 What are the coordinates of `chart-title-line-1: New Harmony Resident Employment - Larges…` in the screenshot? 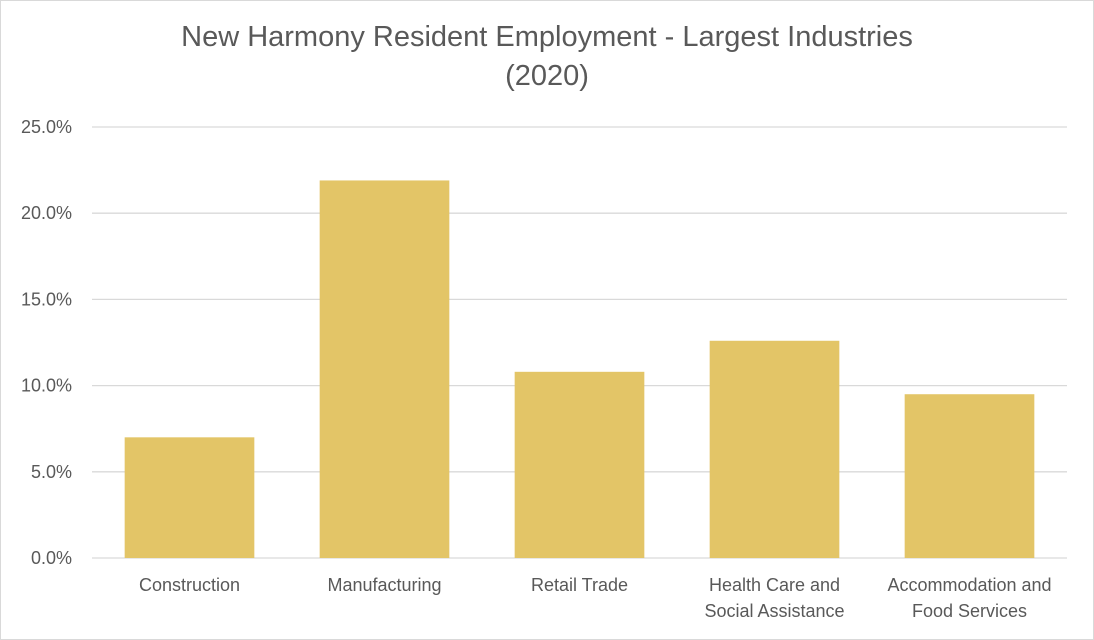 It's located at (547, 37).